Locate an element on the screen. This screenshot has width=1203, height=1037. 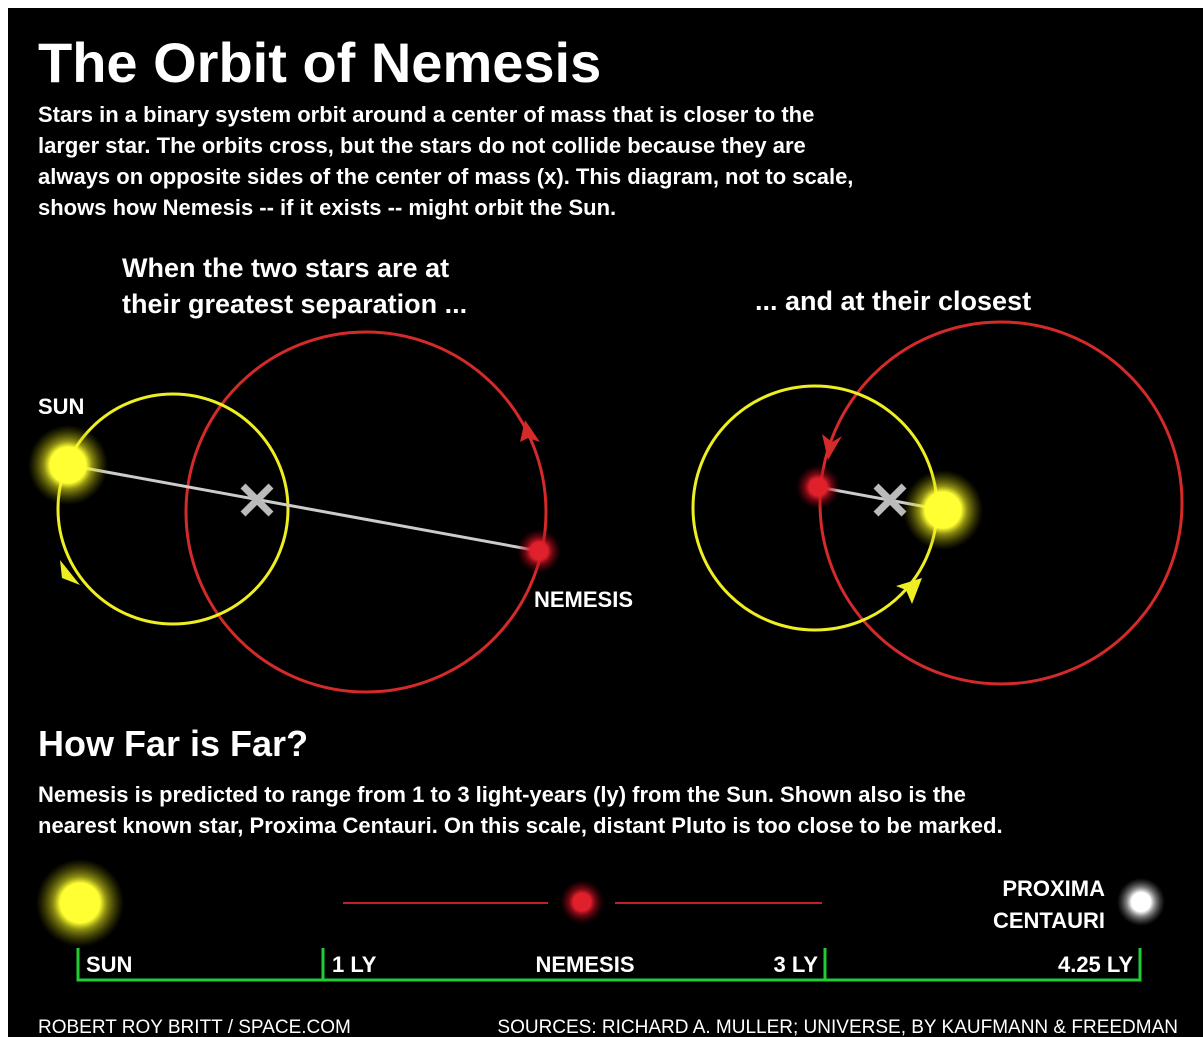
caption: ... and at their closest is located at coordinates (893, 301).